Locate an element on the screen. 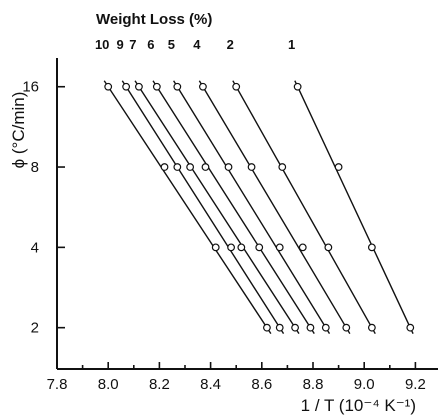  legend-title: Weight Loss (%) is located at coordinates (154, 19).